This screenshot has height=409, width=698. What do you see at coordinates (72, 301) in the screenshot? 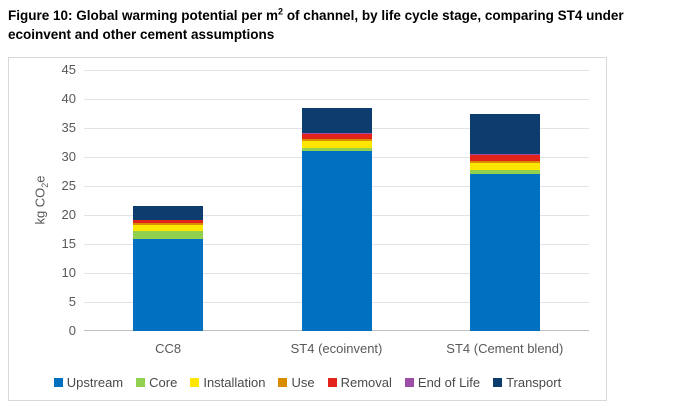
I see `y-tick-label: 5` at bounding box center [72, 301].